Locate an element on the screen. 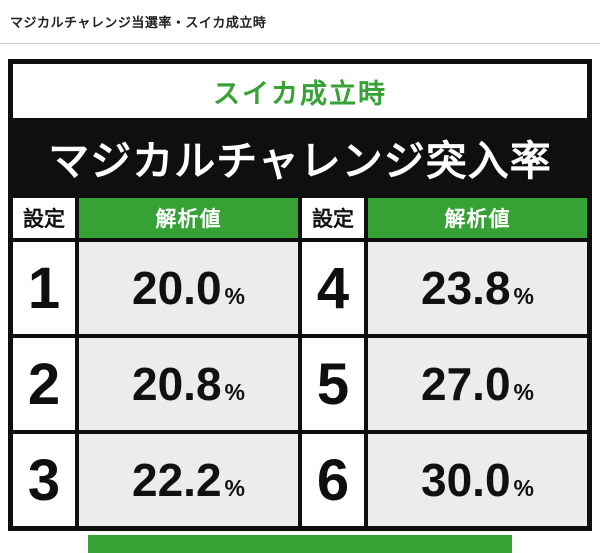  header-setting-left: 設定 is located at coordinates (44, 218).